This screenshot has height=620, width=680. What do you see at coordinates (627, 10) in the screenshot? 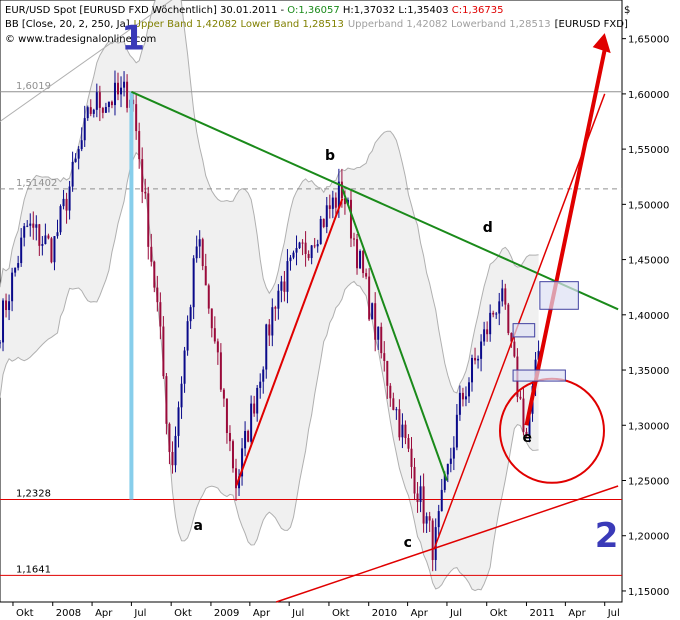
I see `currency-symbol: $` at bounding box center [627, 10].